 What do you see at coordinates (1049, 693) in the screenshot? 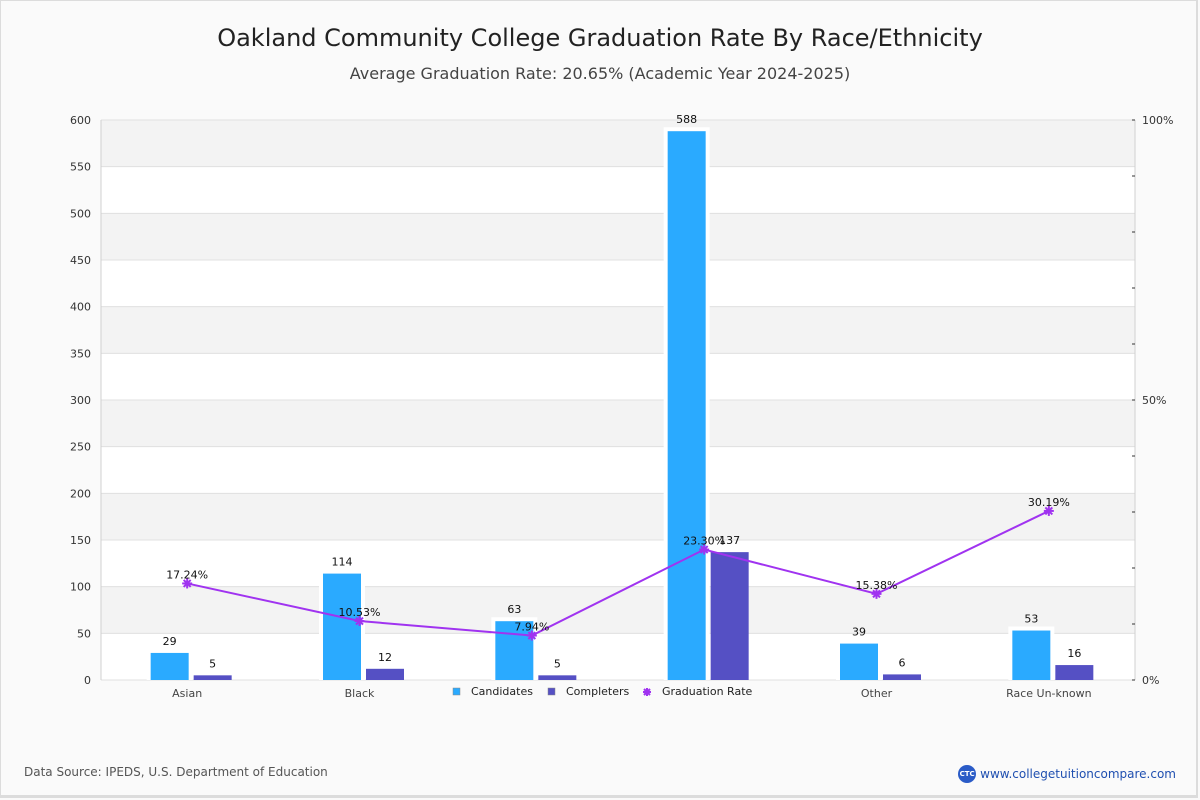
I see `x-tick-label: Race Un-known` at bounding box center [1049, 693].